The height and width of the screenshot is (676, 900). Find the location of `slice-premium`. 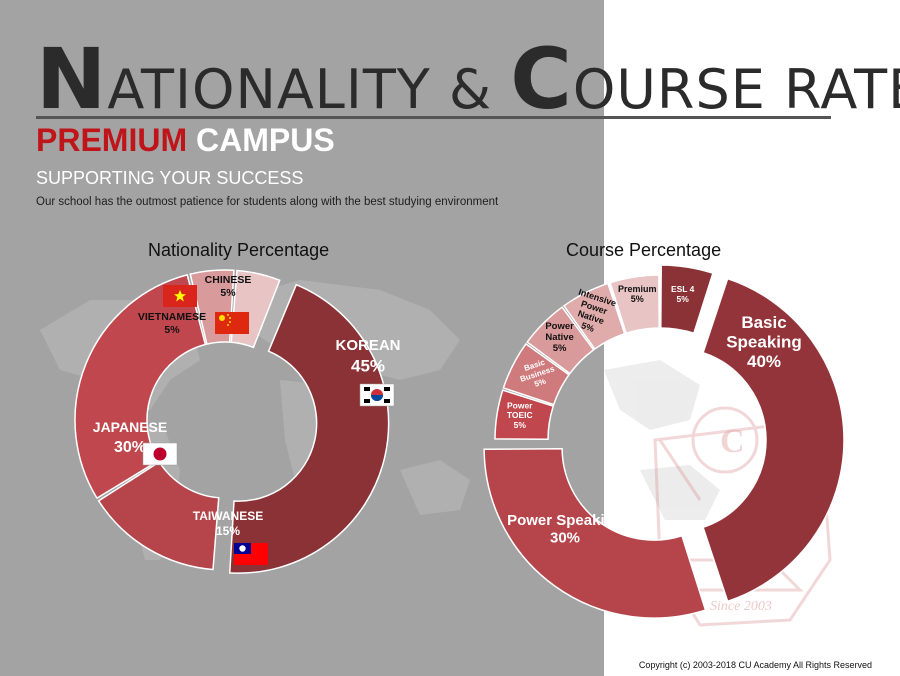

slice-premium is located at coordinates (634, 304).